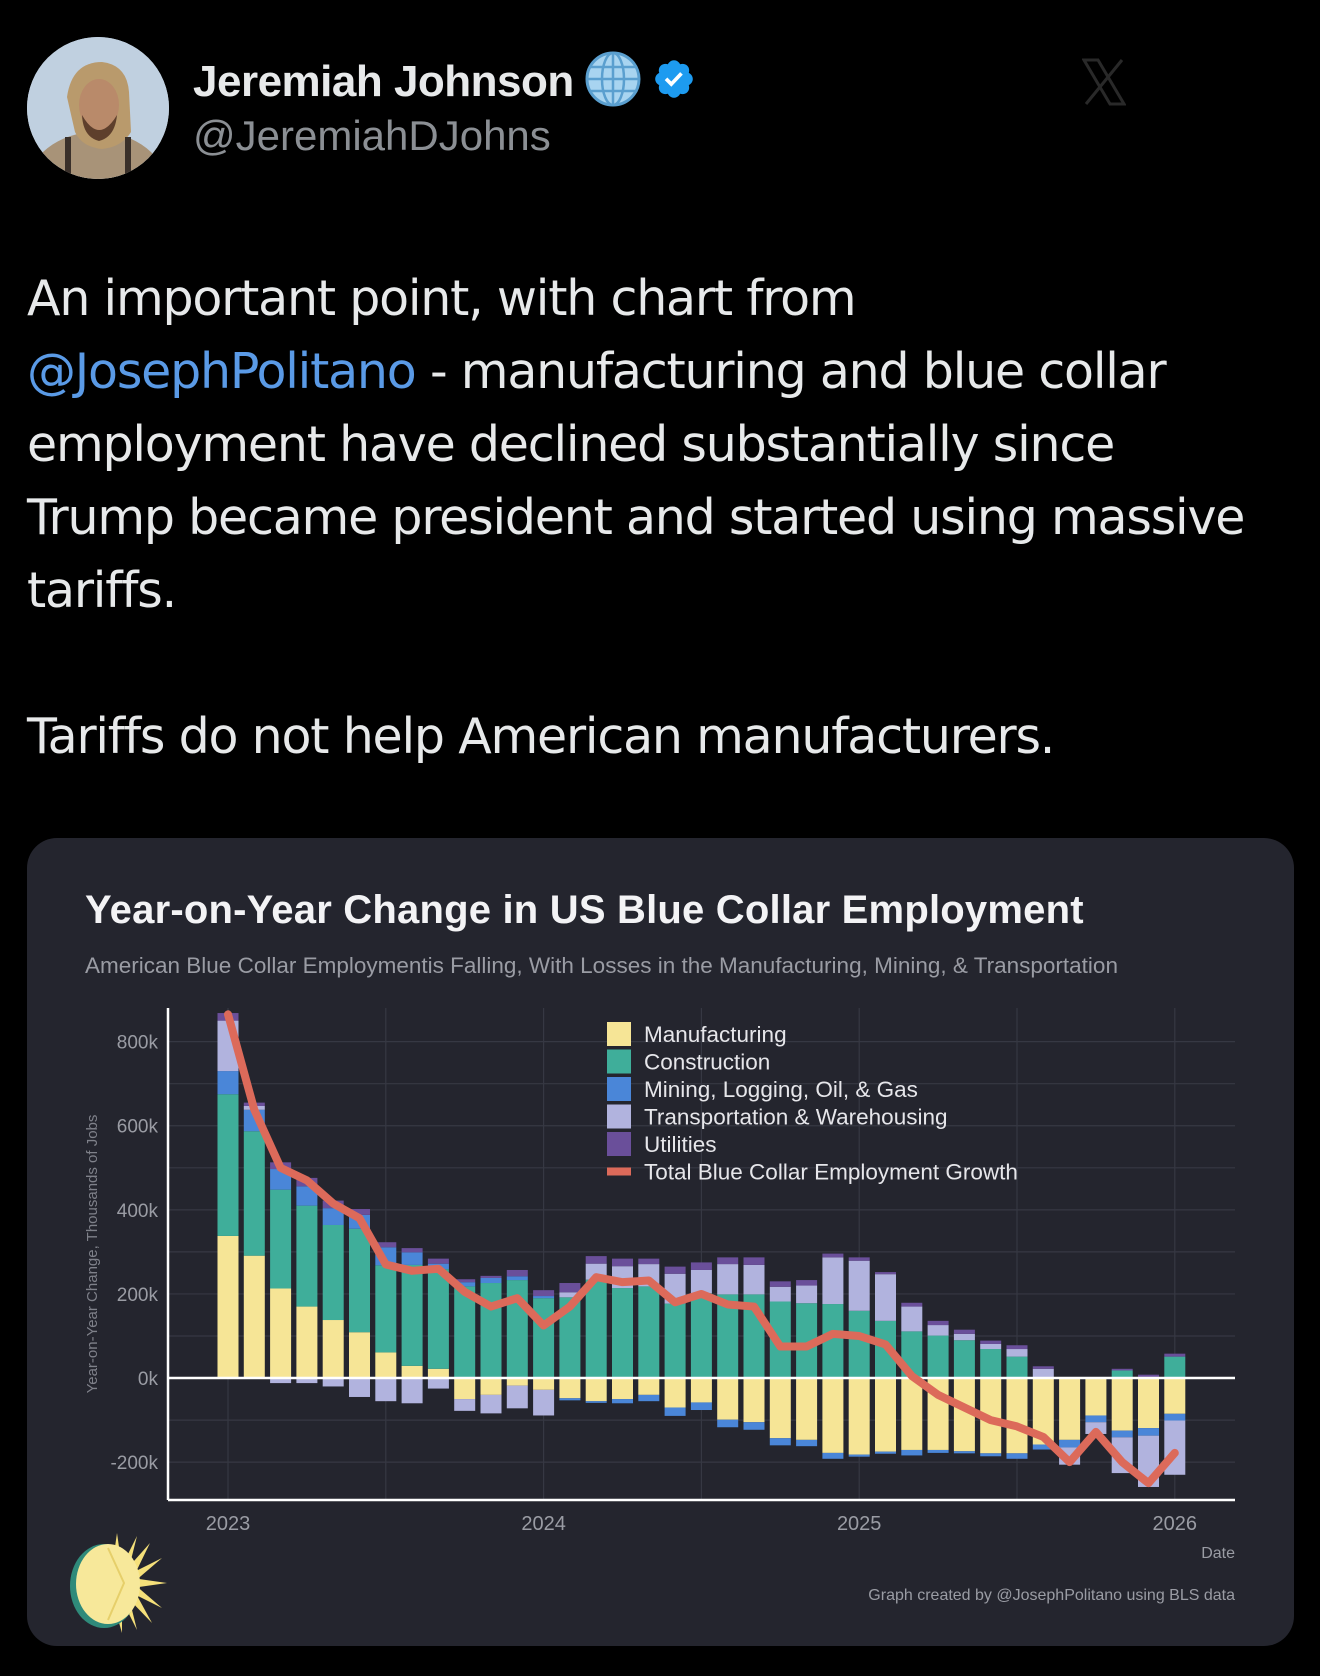  I want to click on display-name: Jeremiah Johnson, so click(383, 81).